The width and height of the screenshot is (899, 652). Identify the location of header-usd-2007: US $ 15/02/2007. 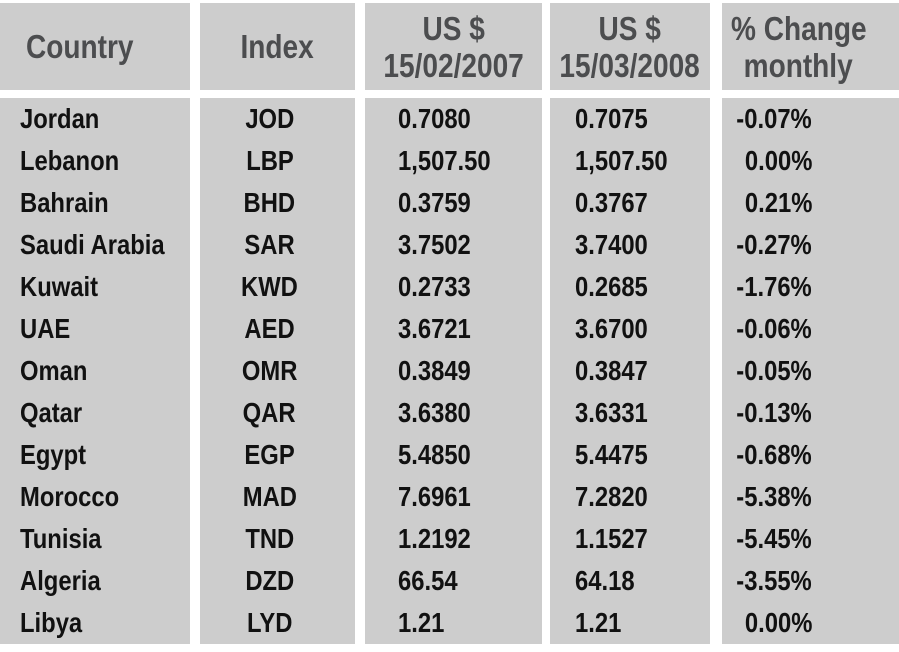
(453, 46).